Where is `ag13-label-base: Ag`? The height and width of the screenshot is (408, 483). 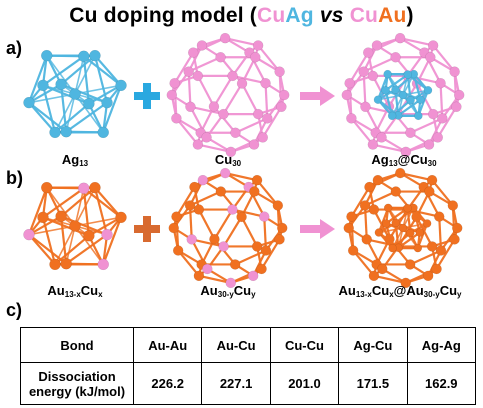 ag13-label-base: Ag is located at coordinates (70, 159).